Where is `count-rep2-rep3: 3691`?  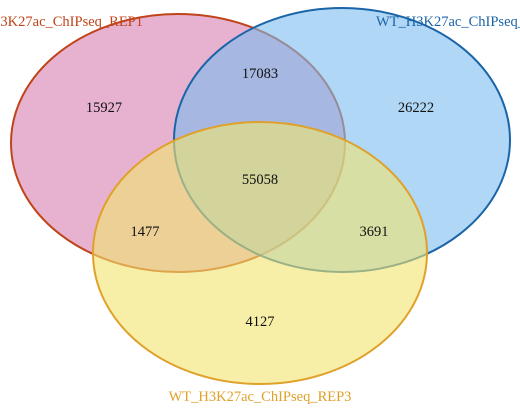 count-rep2-rep3: 3691 is located at coordinates (374, 232).